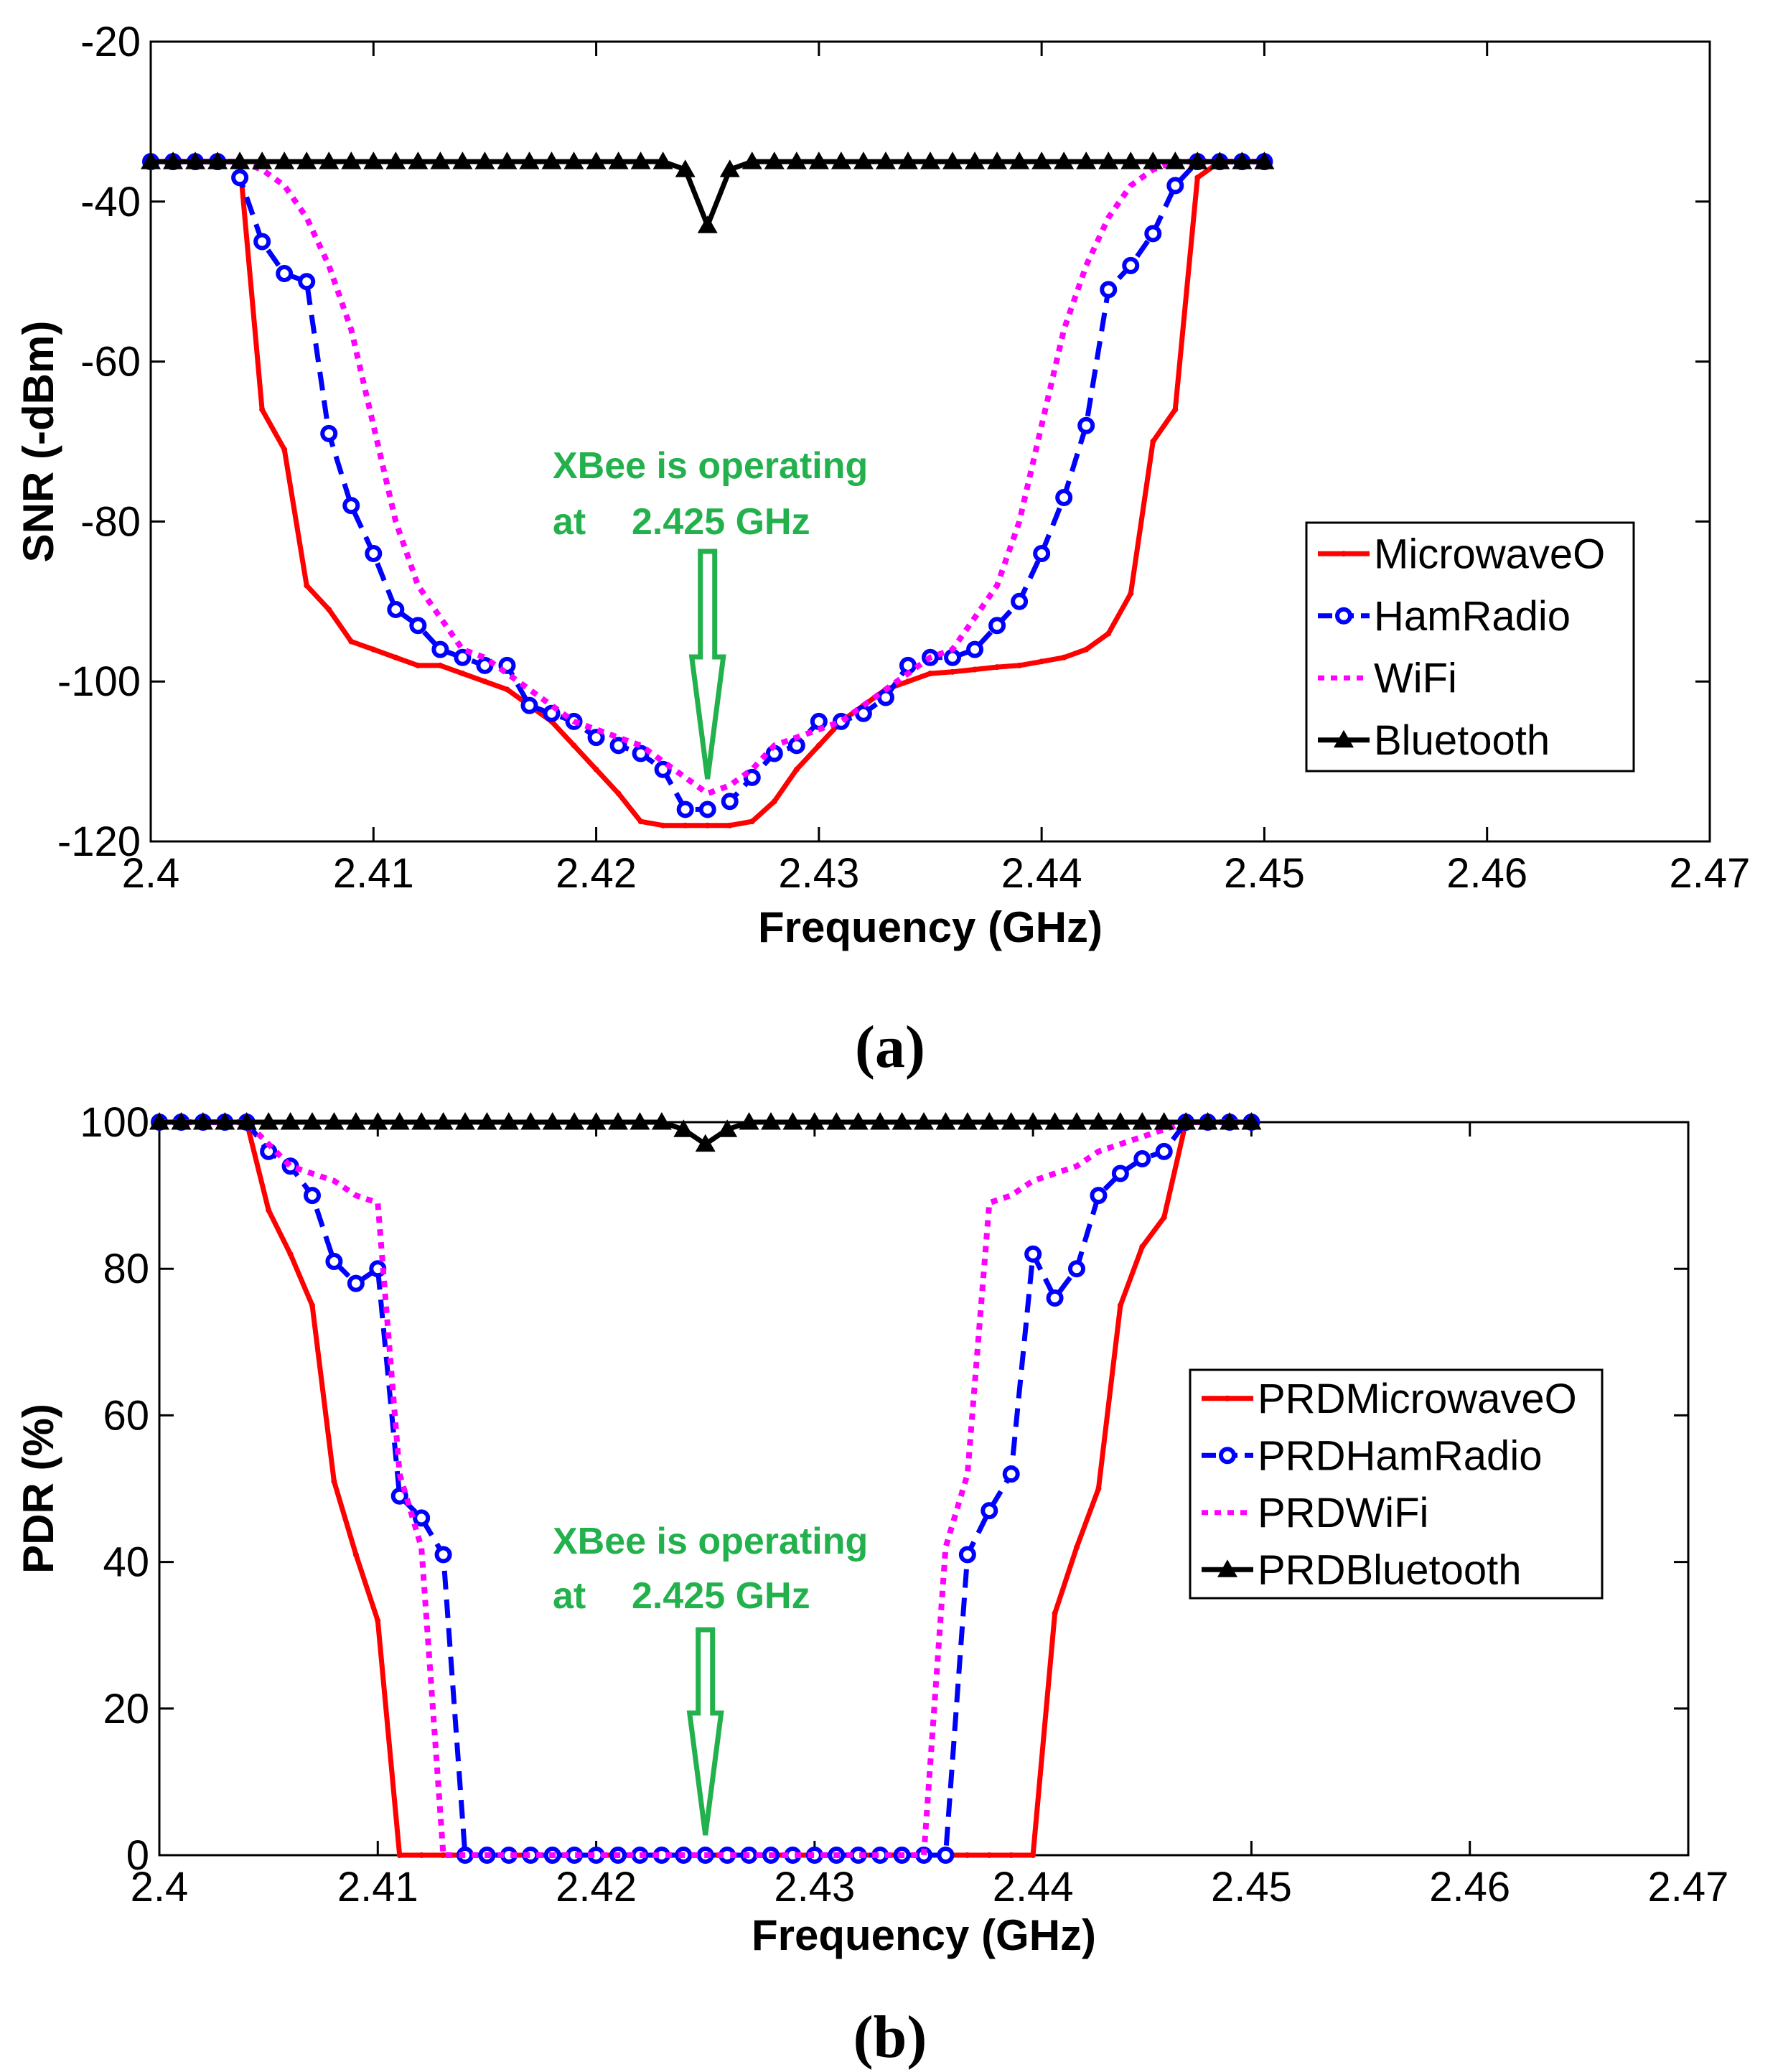  What do you see at coordinates (1472, 616) in the screenshot?
I see `legend-label: HamRadio` at bounding box center [1472, 616].